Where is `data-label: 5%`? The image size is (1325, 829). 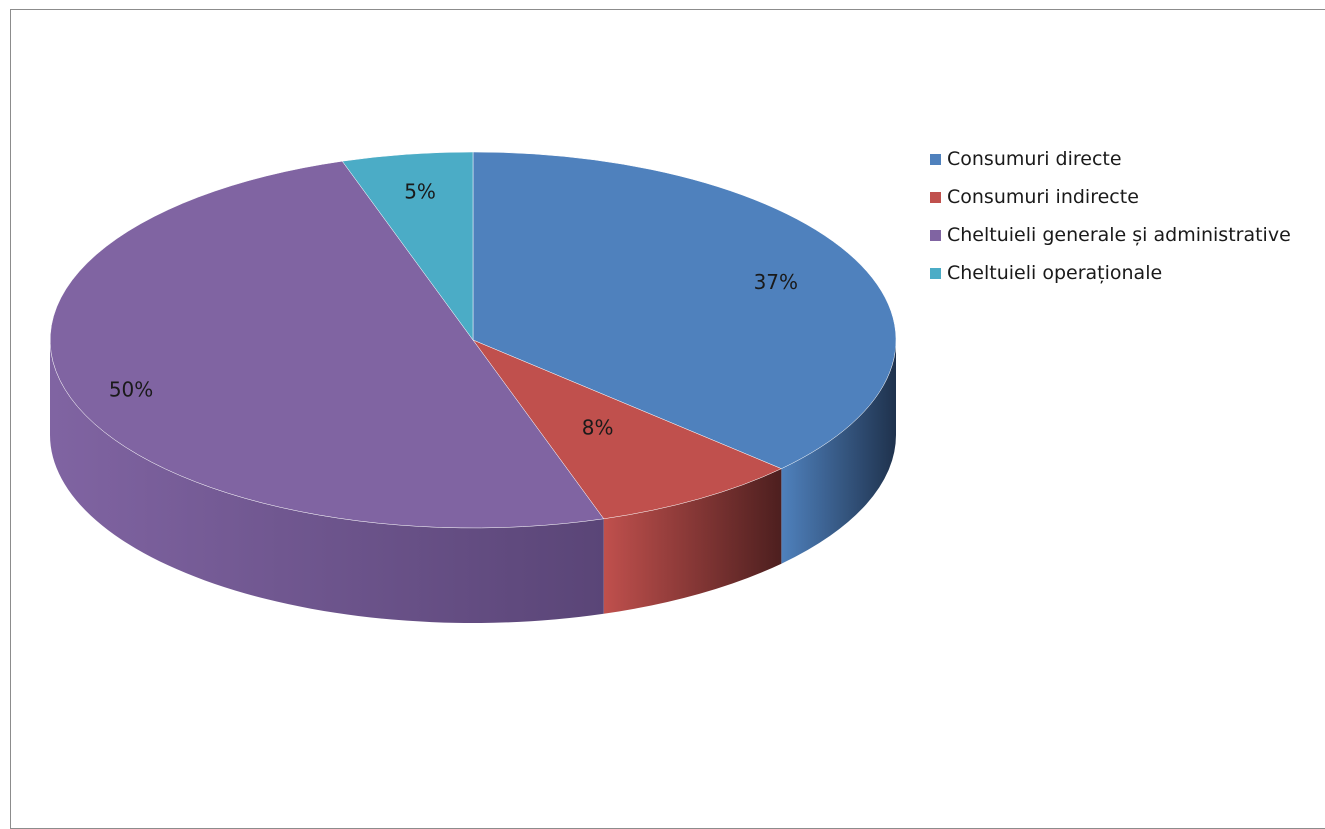 data-label: 5% is located at coordinates (420, 191).